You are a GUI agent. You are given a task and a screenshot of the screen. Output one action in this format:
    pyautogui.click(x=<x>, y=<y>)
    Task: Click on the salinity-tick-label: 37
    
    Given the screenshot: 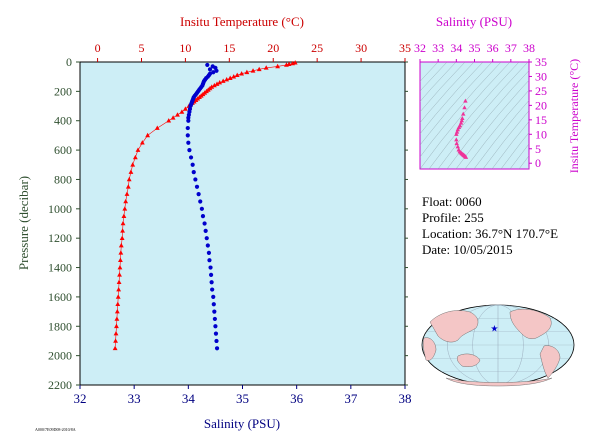 What is the action you would take?
    pyautogui.click(x=351, y=398)
    